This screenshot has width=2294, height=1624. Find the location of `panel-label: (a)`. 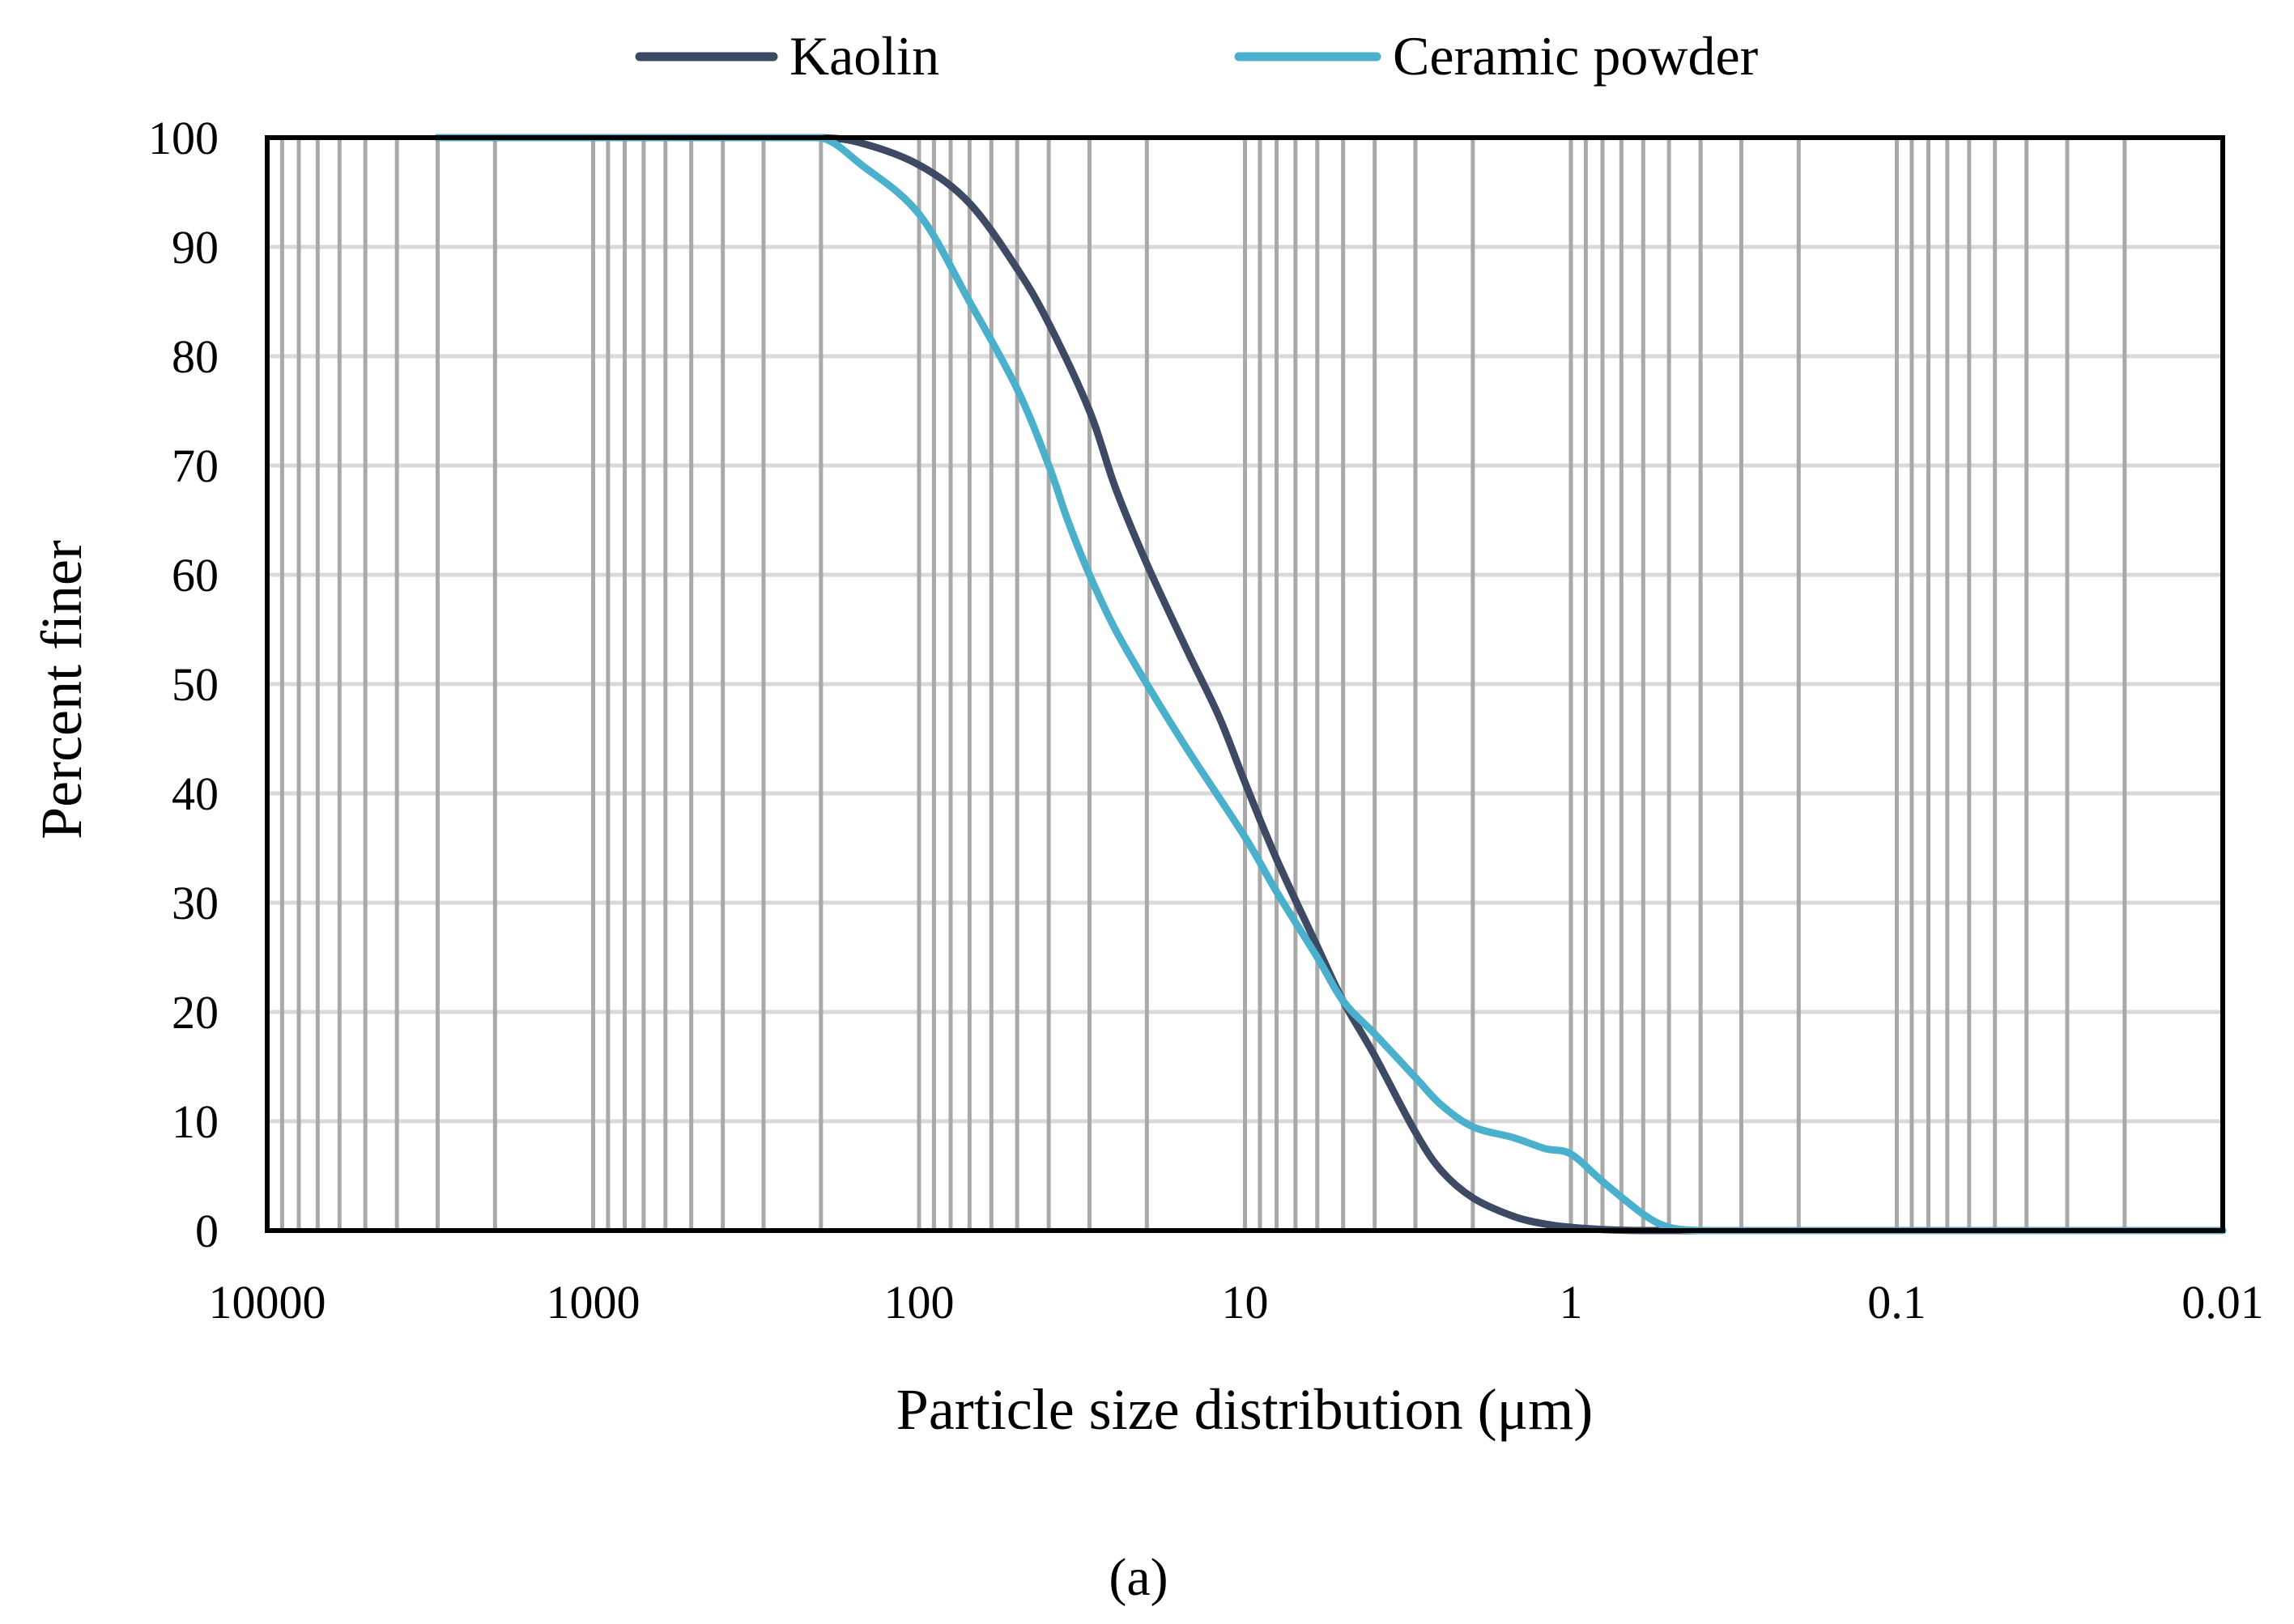

panel-label: (a) is located at coordinates (1138, 1577).